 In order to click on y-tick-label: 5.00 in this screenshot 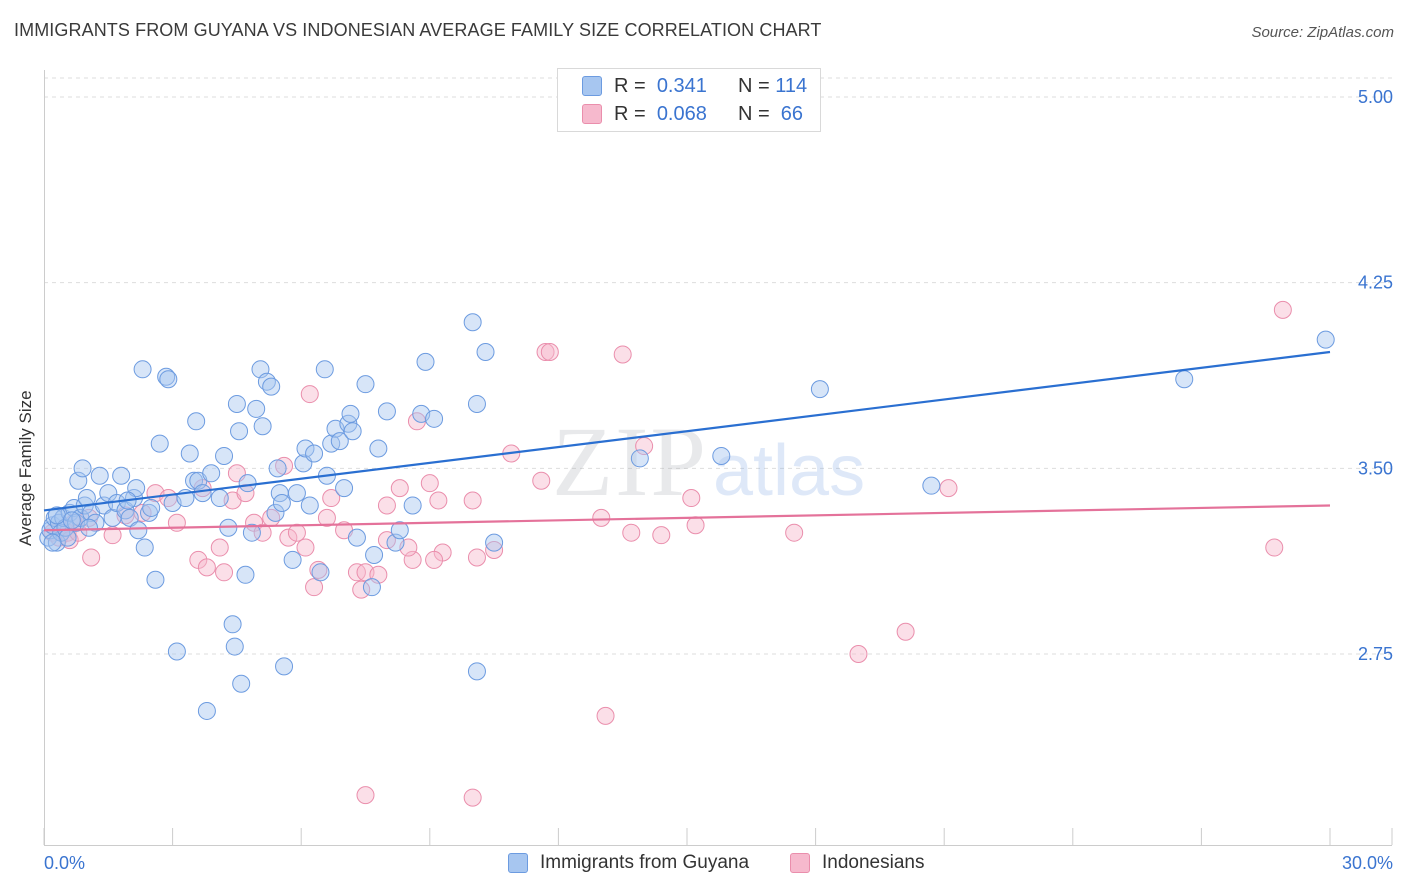, I will do `click(1375, 97)`.